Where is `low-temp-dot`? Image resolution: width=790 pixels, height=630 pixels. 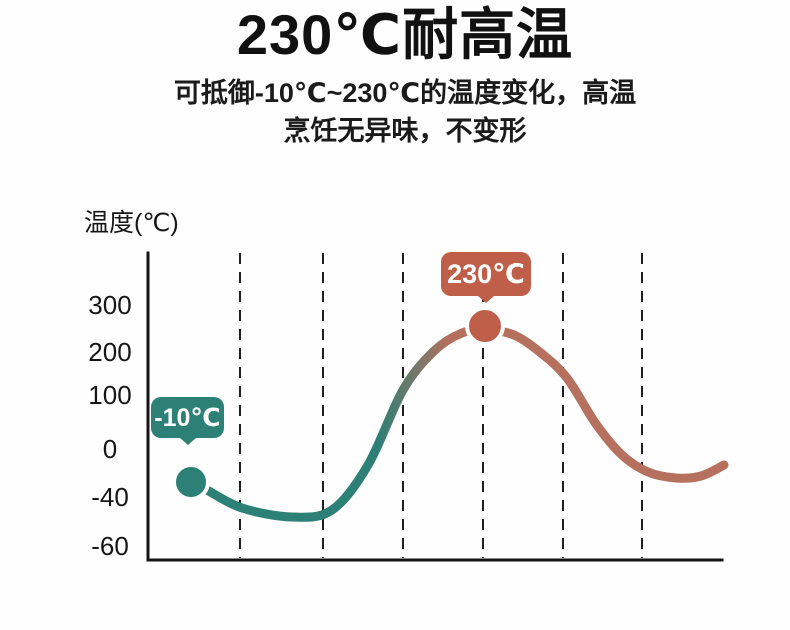
low-temp-dot is located at coordinates (191, 482).